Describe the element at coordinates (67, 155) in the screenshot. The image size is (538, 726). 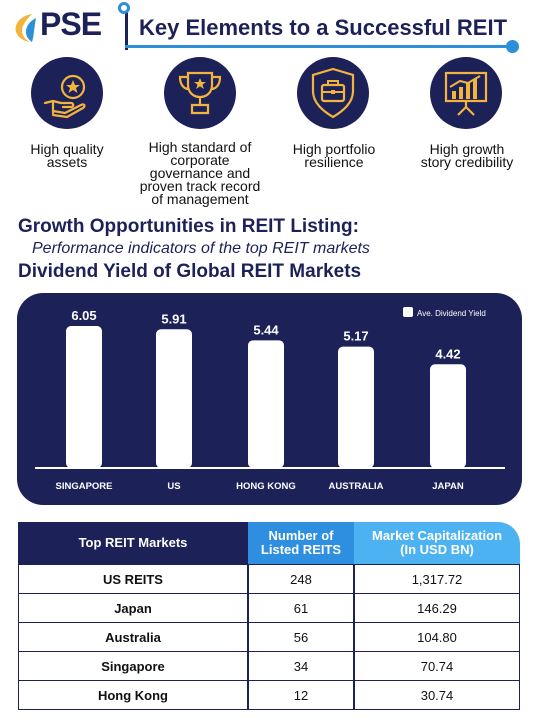
I see `element-label-assets: High quality assets` at that location.